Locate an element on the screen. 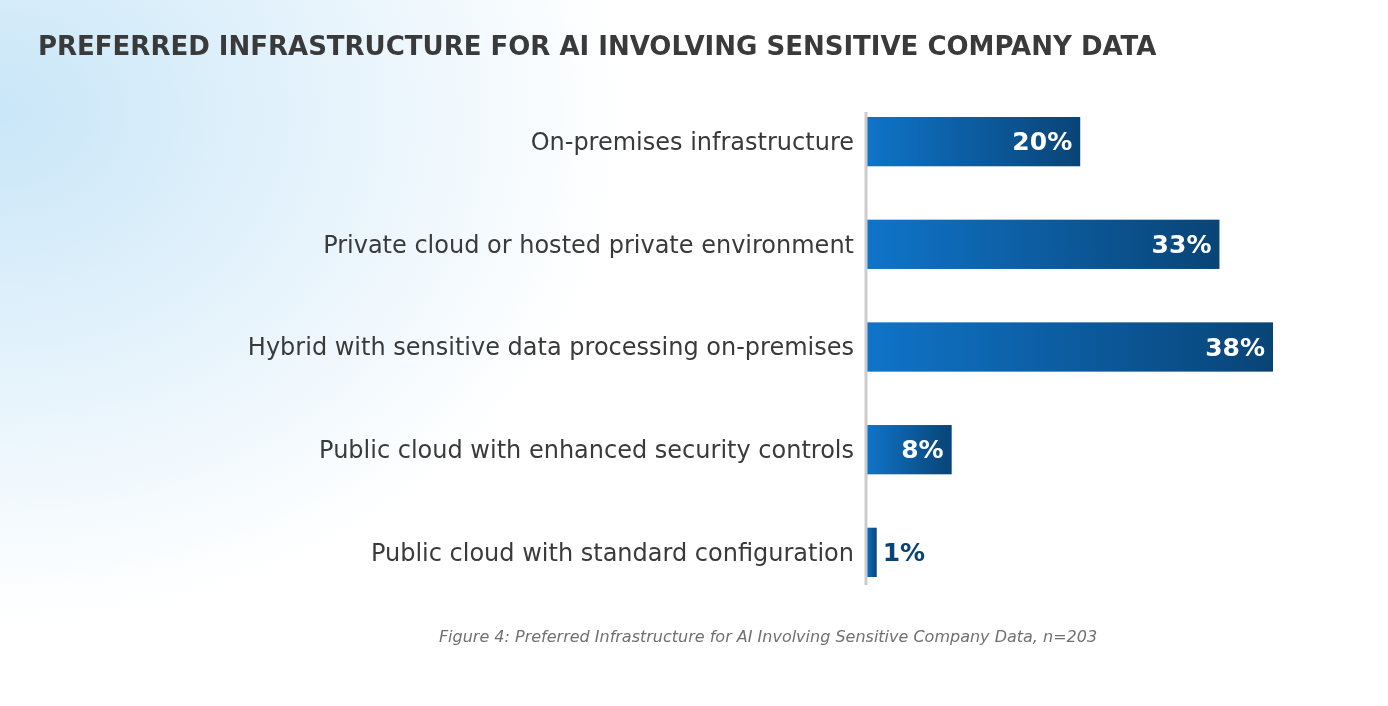 Image resolution: width=1388 pixels, height=706 pixels. data-label: 8% is located at coordinates (922, 450).